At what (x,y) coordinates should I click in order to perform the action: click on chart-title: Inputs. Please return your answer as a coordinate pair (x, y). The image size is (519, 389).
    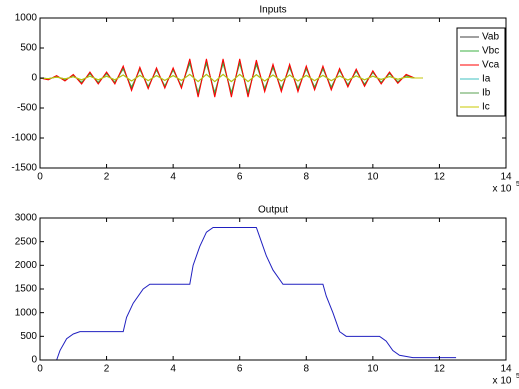
    Looking at the image, I should click on (272, 10).